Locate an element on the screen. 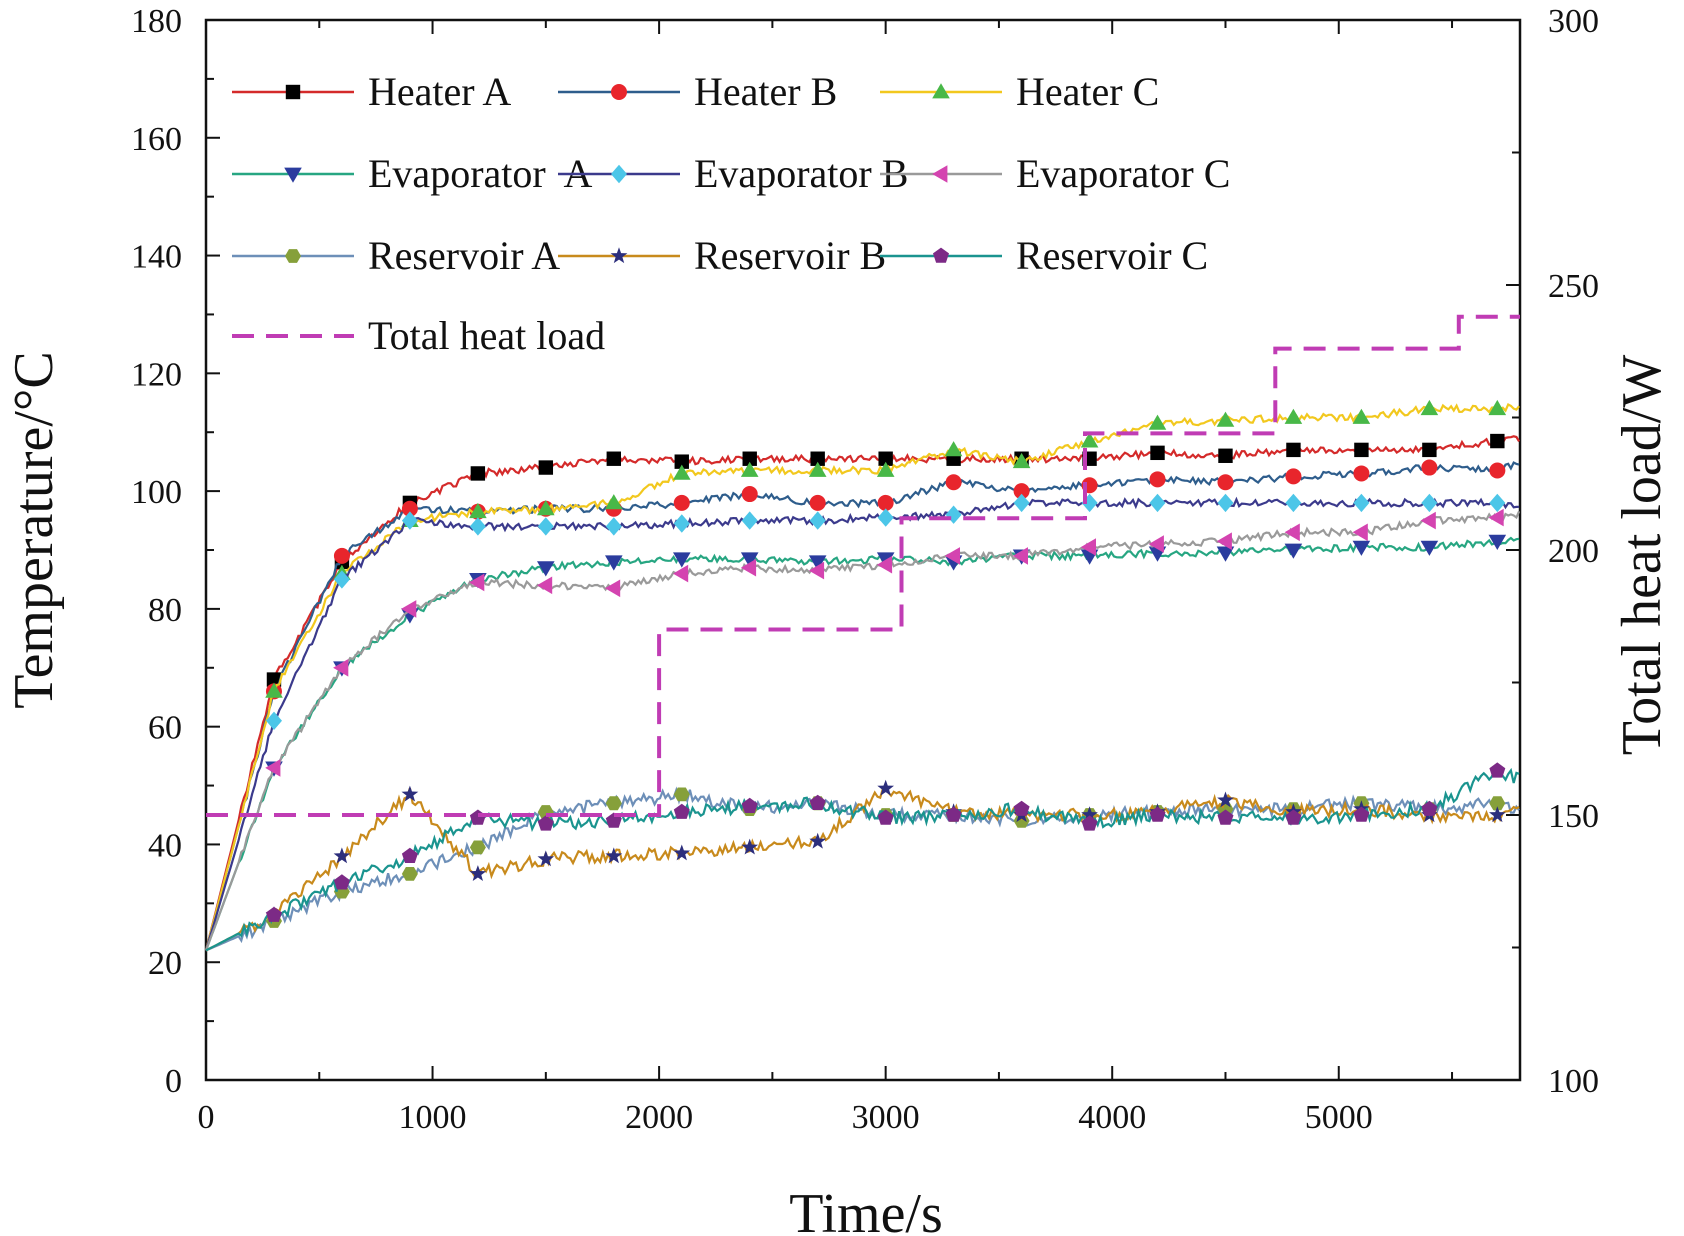 The image size is (1684, 1236). legend-item-heater-b: Heater B is located at coordinates (697, 91).